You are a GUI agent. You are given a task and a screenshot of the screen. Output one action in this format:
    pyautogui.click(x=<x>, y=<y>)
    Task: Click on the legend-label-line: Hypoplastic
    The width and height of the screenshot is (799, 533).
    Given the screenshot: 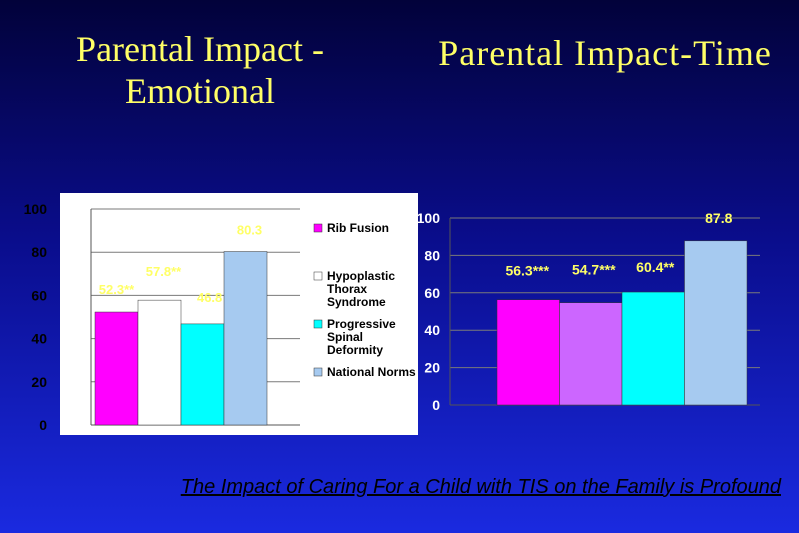 What is the action you would take?
    pyautogui.click(x=361, y=276)
    